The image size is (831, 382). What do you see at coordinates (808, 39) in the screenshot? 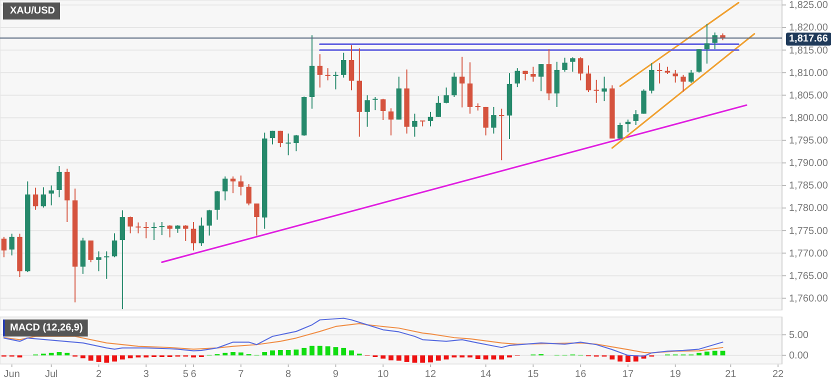
I see `ref-line-label: 1,817.66` at bounding box center [808, 39].